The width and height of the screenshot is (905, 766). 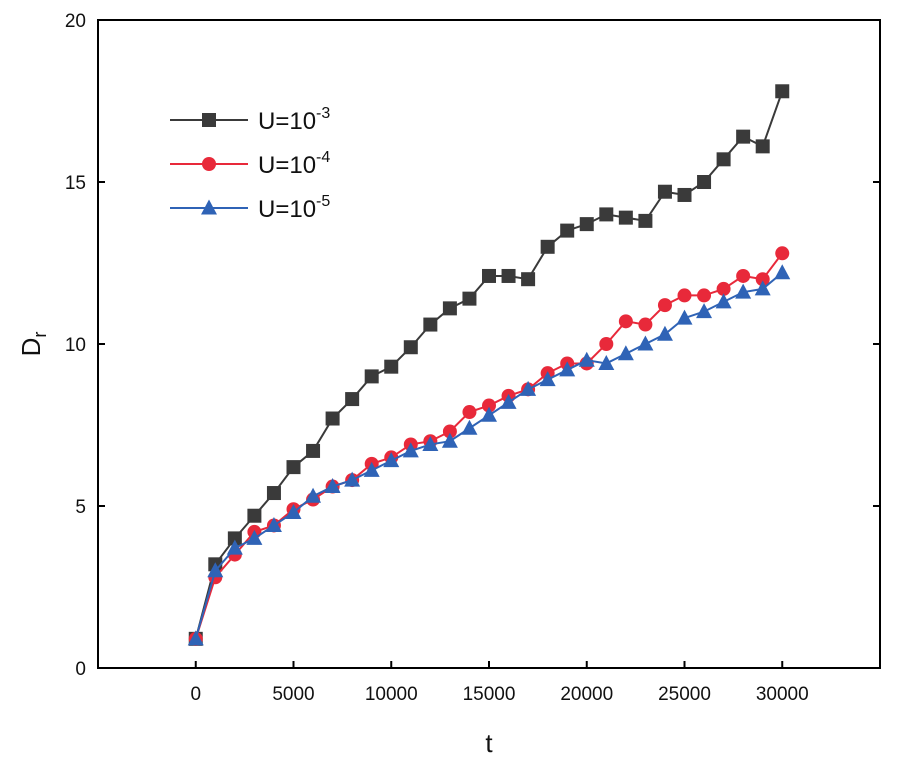 What do you see at coordinates (75, 21) in the screenshot?
I see `y-tick-label: 20` at bounding box center [75, 21].